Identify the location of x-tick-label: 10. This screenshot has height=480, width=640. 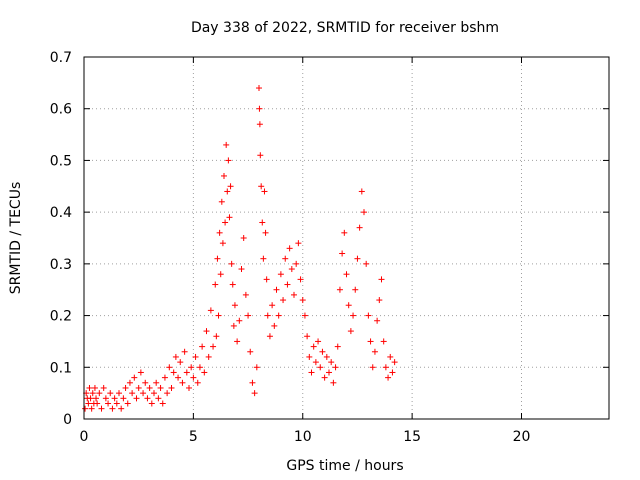
(303, 437).